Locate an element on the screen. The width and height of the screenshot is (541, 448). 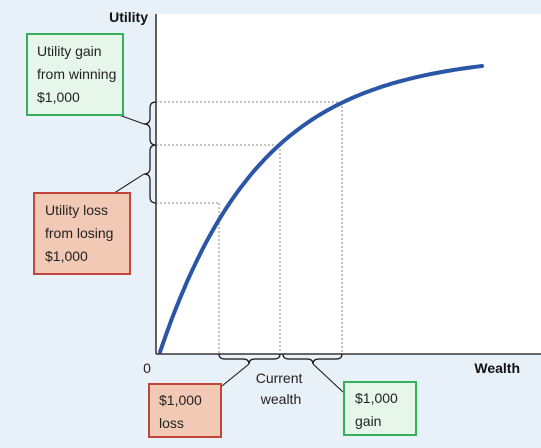
wealth-gain-label: $1,000 gain is located at coordinates (378, 409).